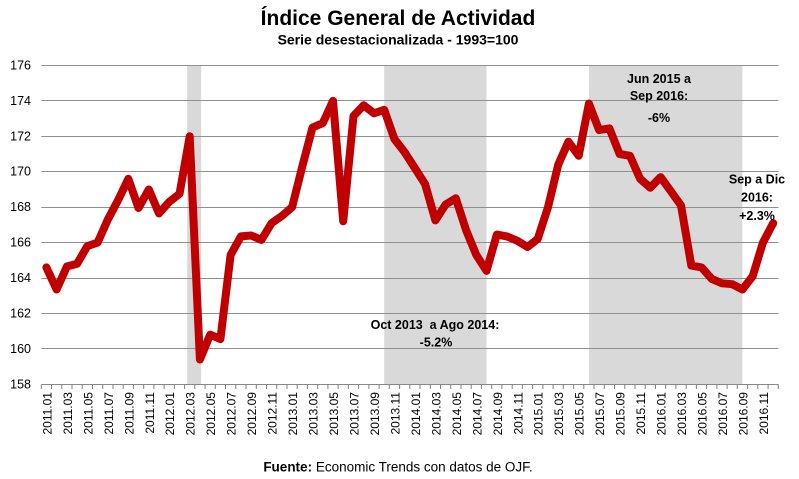  I want to click on svg-text: 174, so click(20, 101).